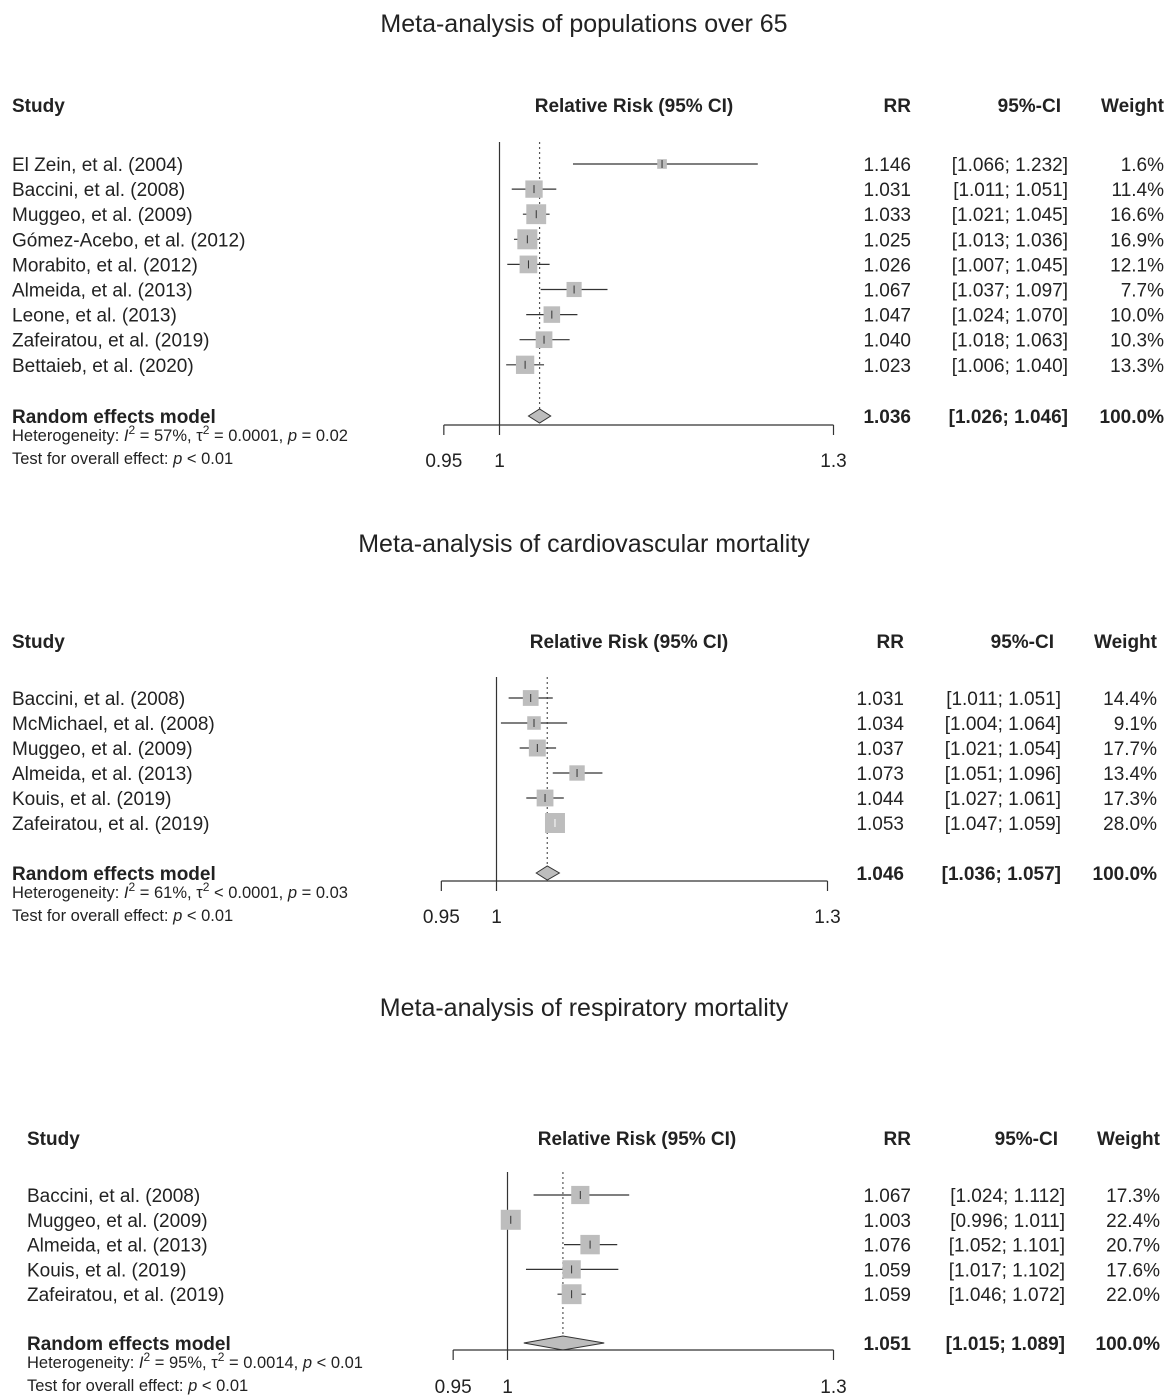 The image size is (1168, 1395). I want to click on study-ci-value: [1.037; 1.097], so click(1010, 291).